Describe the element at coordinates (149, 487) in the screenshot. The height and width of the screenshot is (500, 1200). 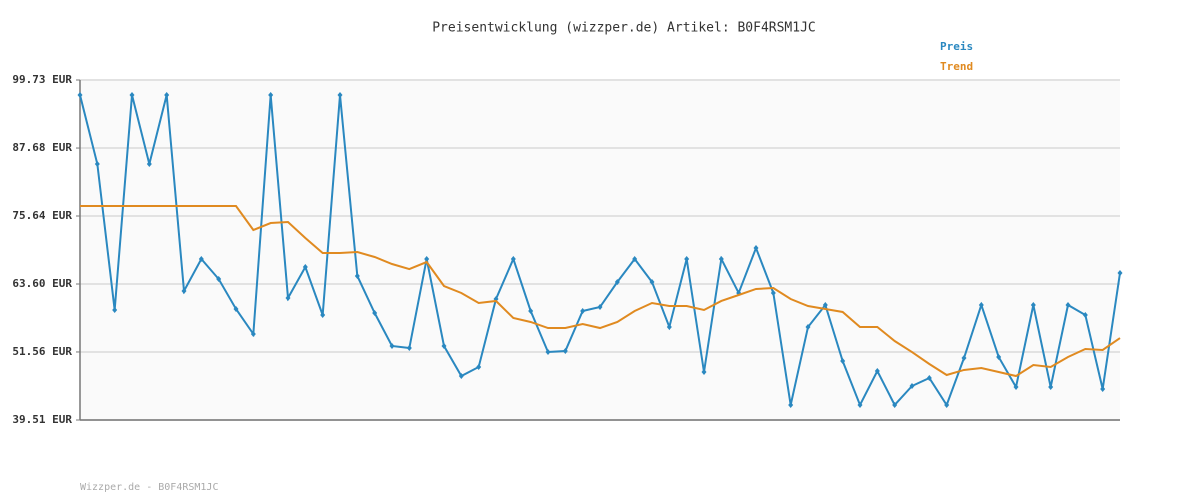
I see `footer: Wizzper.de - B0F4RSM1JC` at that location.